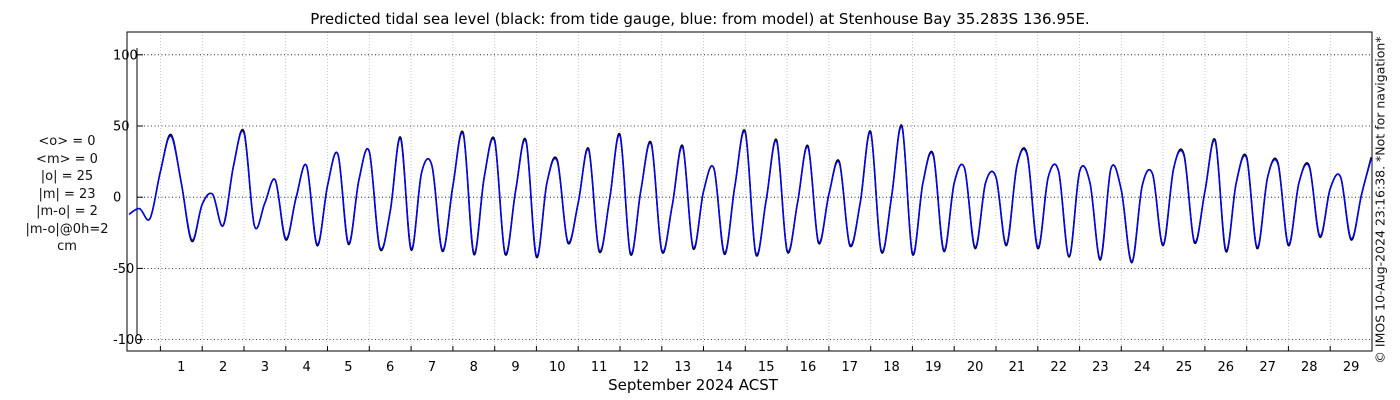 This screenshot has height=400, width=1400. What do you see at coordinates (724, 367) in the screenshot?
I see `x-tick-label: 14` at bounding box center [724, 367].